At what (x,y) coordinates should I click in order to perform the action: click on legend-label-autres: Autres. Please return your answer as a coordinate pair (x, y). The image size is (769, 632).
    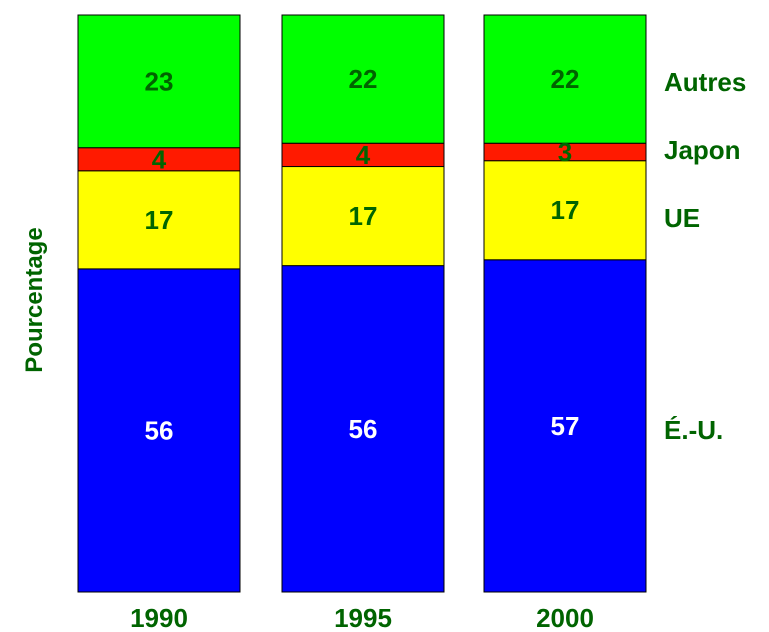
    Looking at the image, I should click on (705, 82).